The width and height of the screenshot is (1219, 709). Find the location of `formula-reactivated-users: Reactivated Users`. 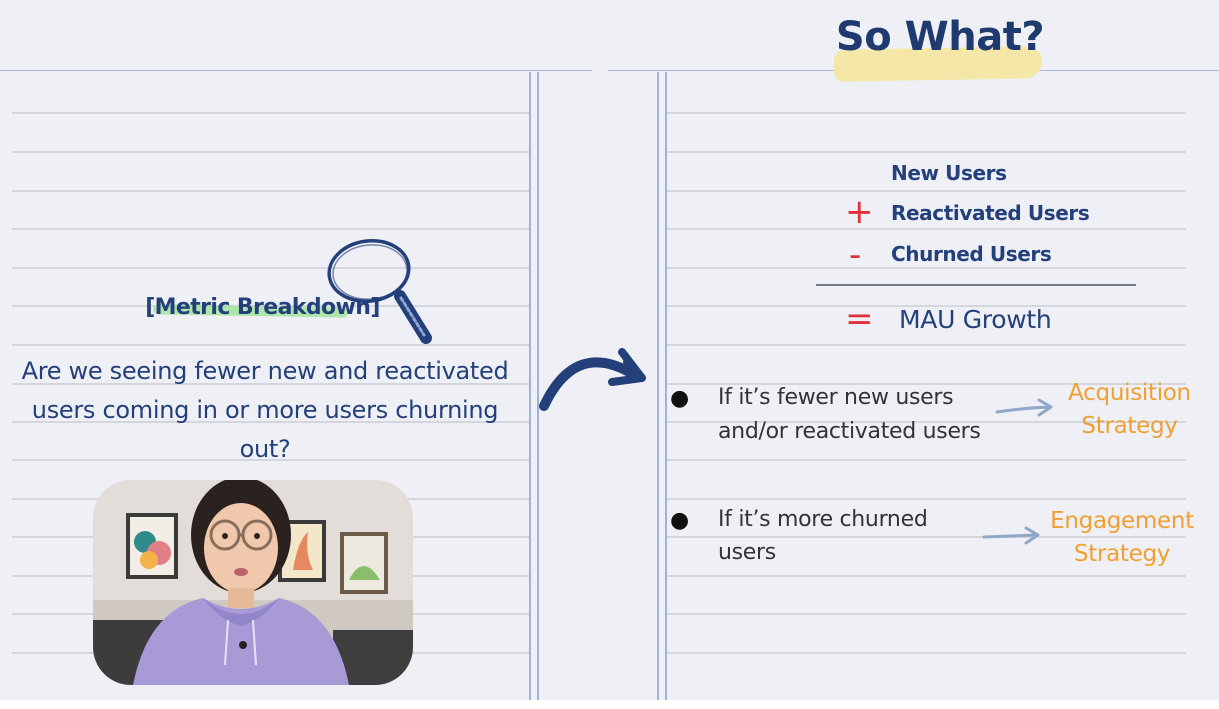

formula-reactivated-users: Reactivated Users is located at coordinates (990, 213).